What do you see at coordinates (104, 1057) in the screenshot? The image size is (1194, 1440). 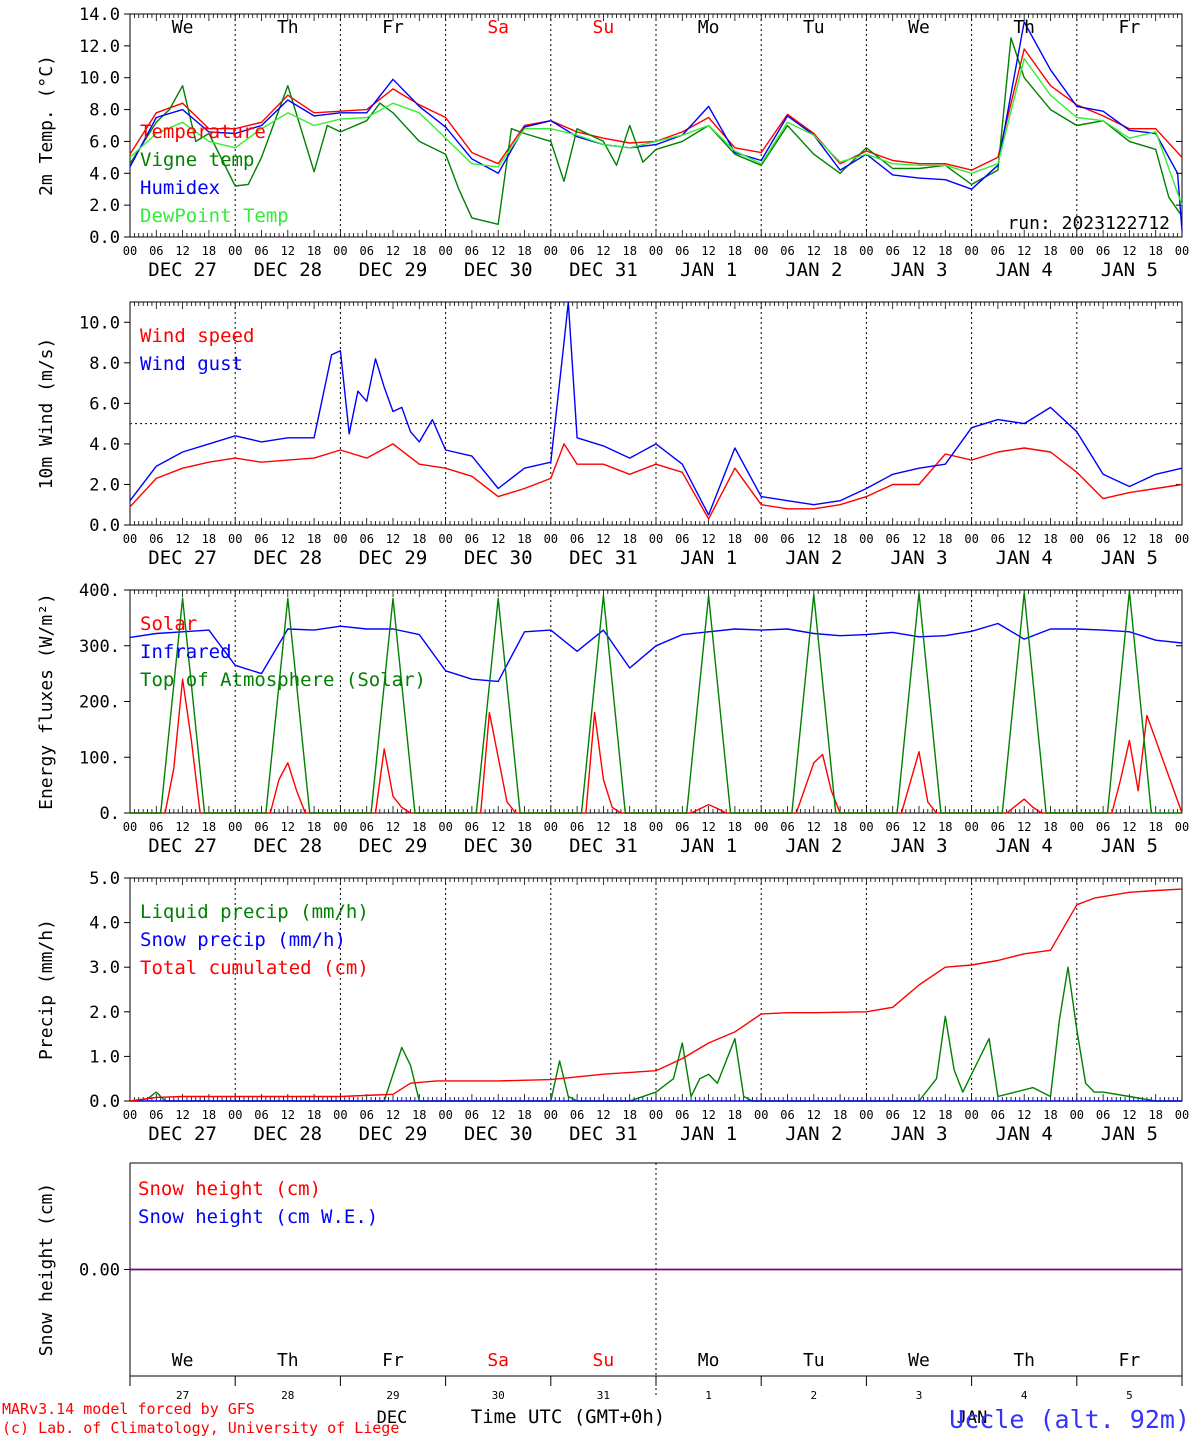 I see `y-tick-label: 1.0` at bounding box center [104, 1057].